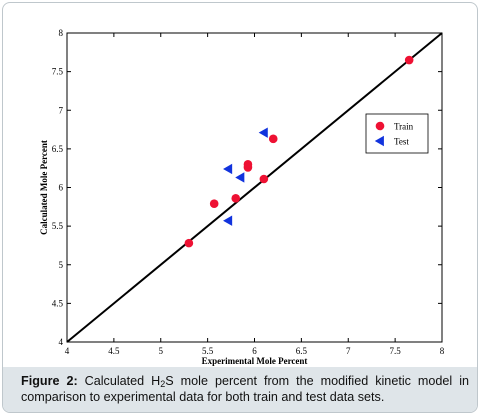 This screenshot has height=417, width=482. I want to click on caption-text-part1: Calculated H, so click(119, 381).